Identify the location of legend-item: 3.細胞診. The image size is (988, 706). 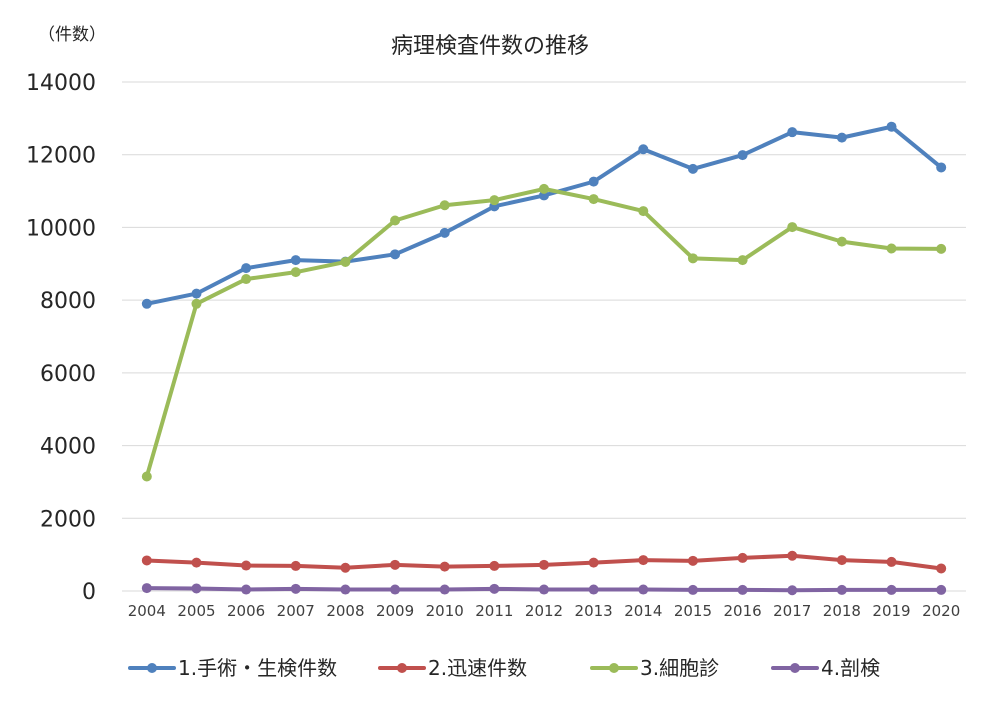
(654, 668).